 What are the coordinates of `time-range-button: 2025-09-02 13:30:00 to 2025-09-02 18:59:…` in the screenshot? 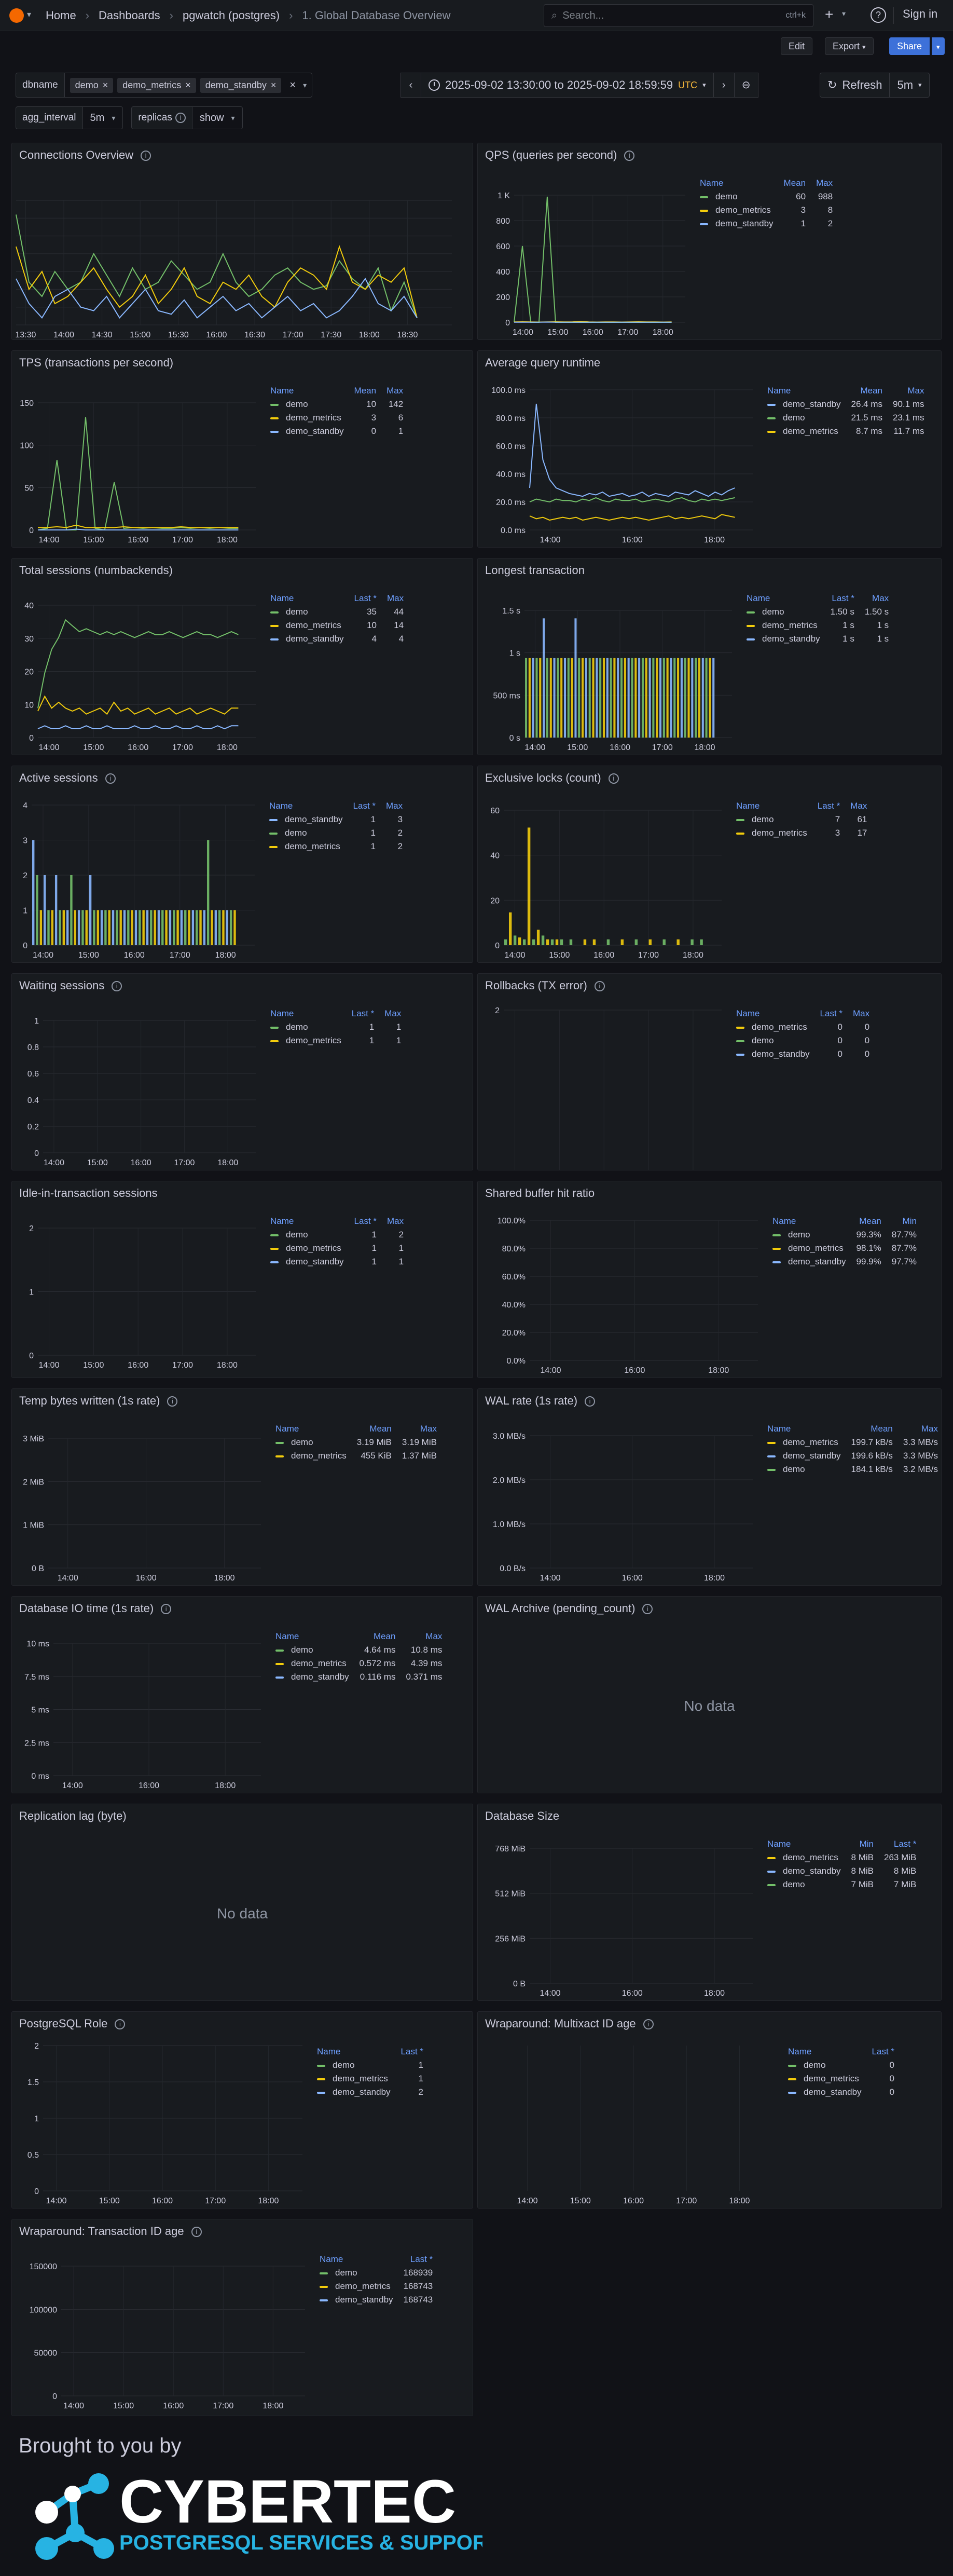 It's located at (568, 85).